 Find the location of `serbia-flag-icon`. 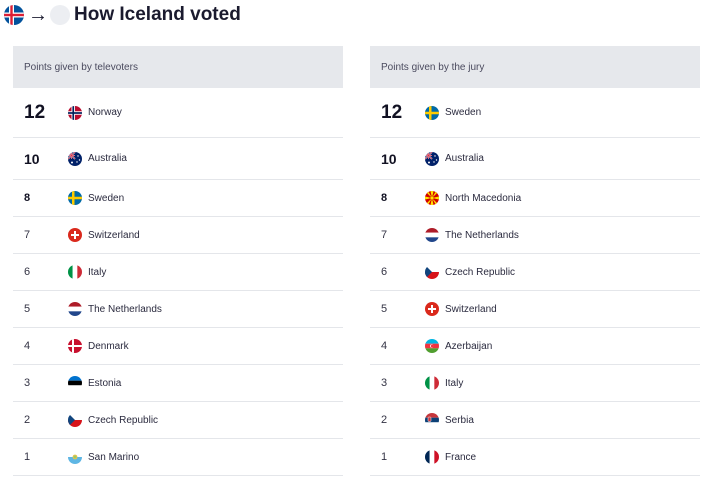

serbia-flag-icon is located at coordinates (432, 420).